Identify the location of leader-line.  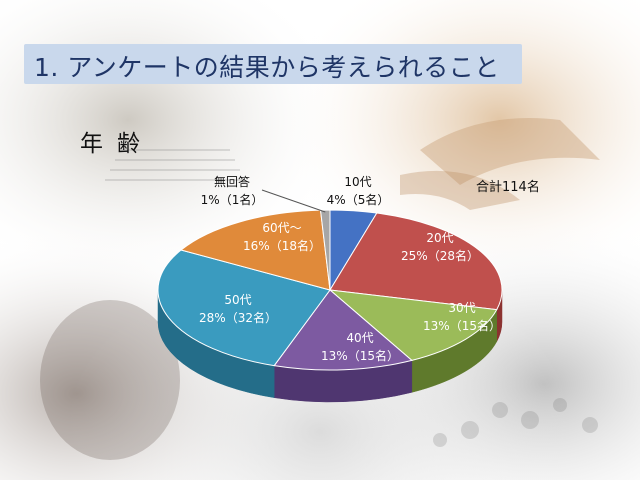
(293, 201).